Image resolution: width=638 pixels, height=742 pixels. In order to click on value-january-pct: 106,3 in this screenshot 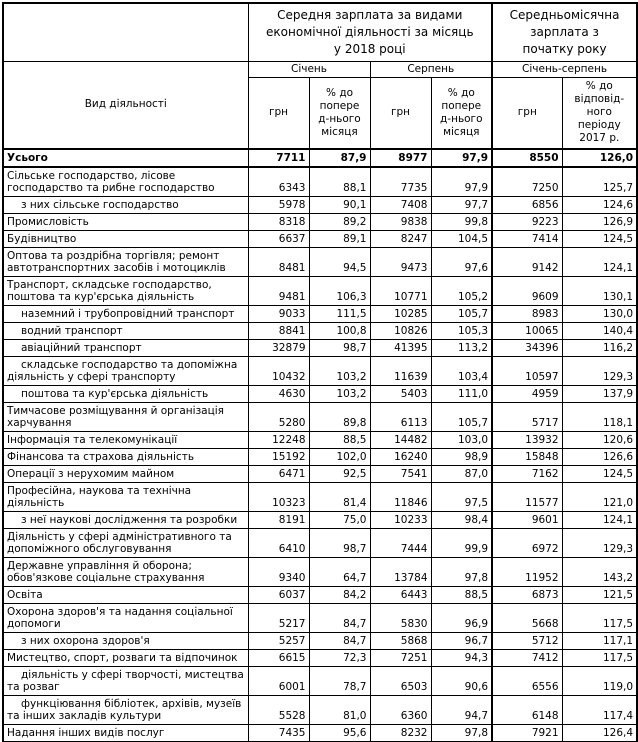, I will do `click(339, 291)`.